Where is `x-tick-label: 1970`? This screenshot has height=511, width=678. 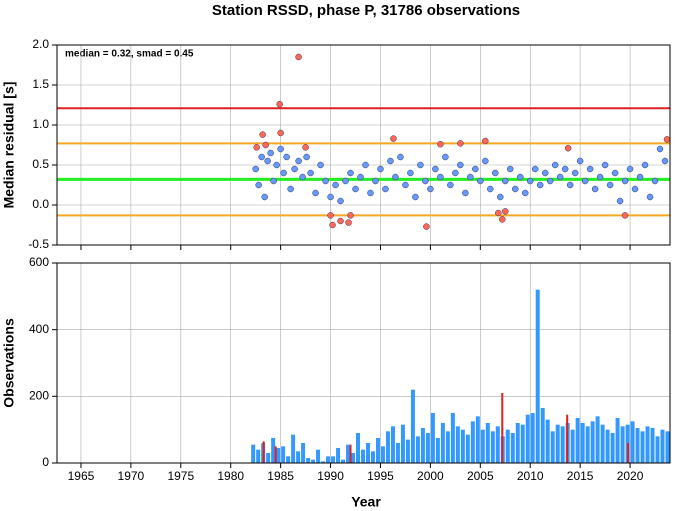 x-tick-label: 1970 is located at coordinates (131, 476).